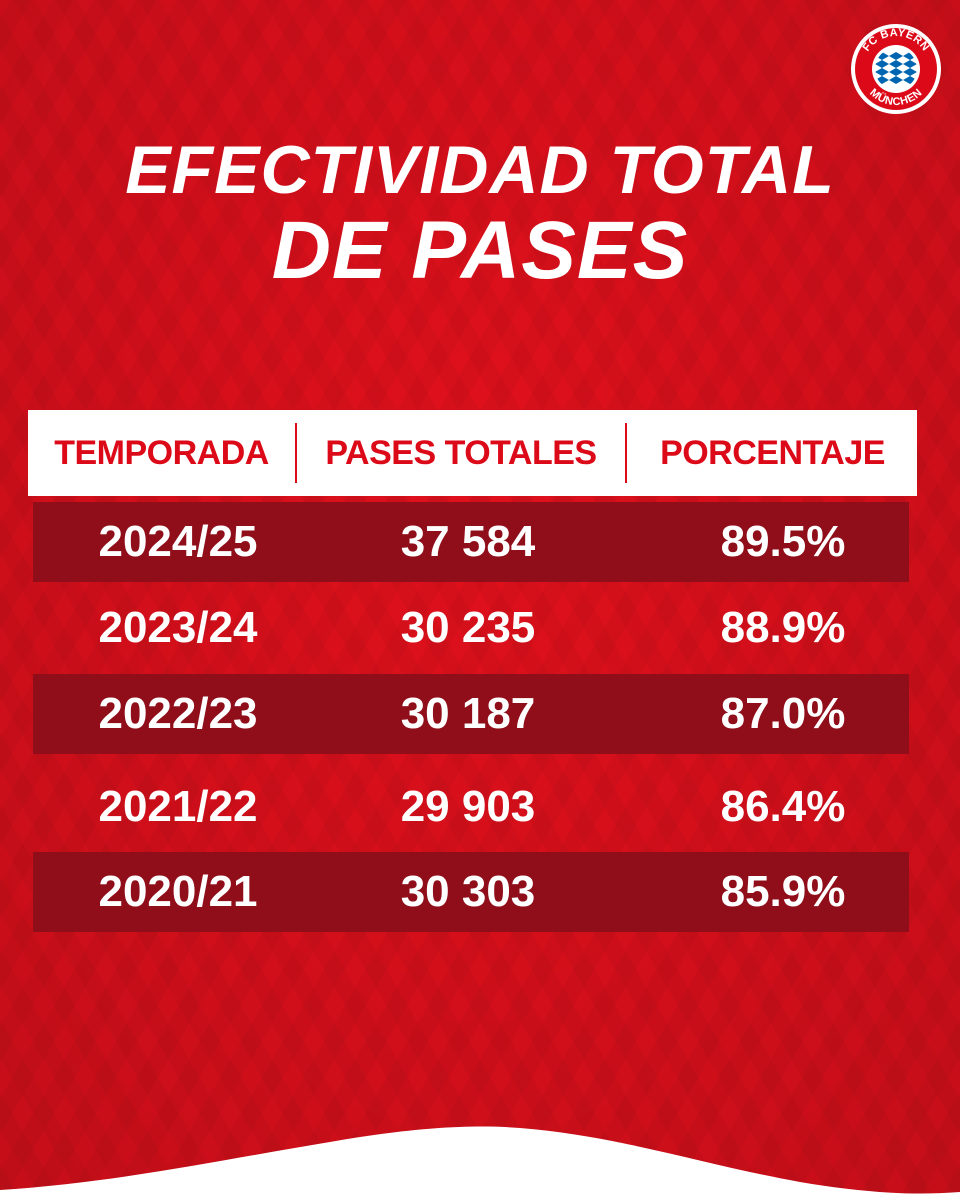  Describe the element at coordinates (178, 806) in the screenshot. I see `season-cell: 2021/22` at that location.